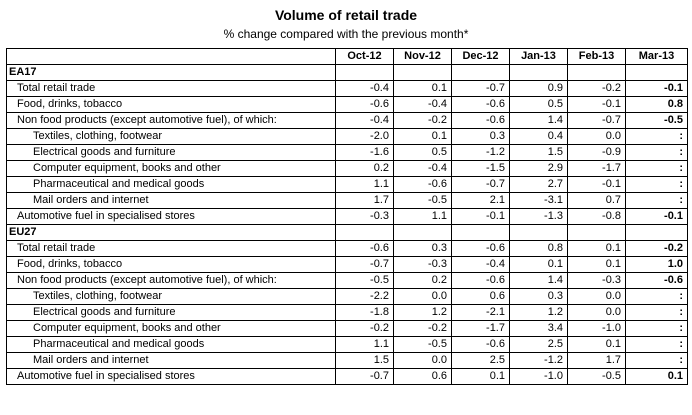 The image size is (692, 415). What do you see at coordinates (171, 72) in the screenshot?
I see `group-label: EA17` at bounding box center [171, 72].